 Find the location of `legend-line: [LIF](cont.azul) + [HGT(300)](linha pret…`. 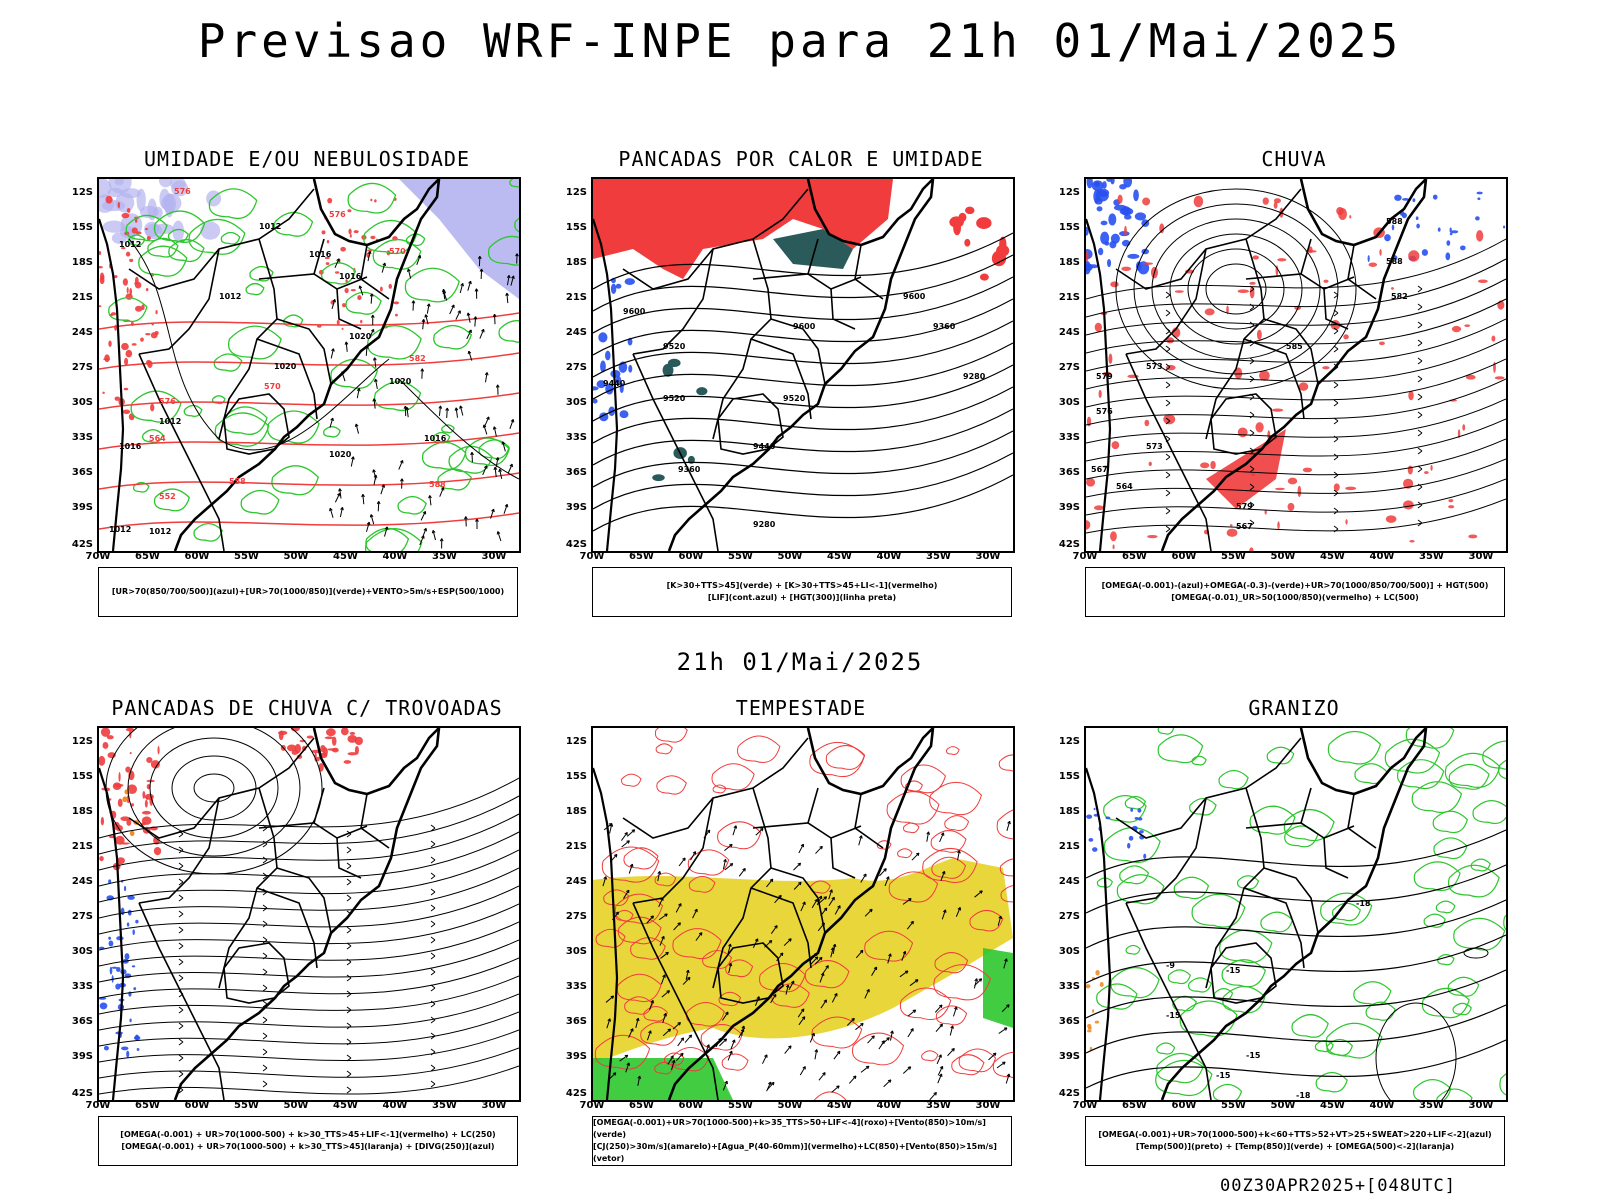

legend-line: [LIF](cont.azul) + [HGT(300)](linha pret… is located at coordinates (802, 597).